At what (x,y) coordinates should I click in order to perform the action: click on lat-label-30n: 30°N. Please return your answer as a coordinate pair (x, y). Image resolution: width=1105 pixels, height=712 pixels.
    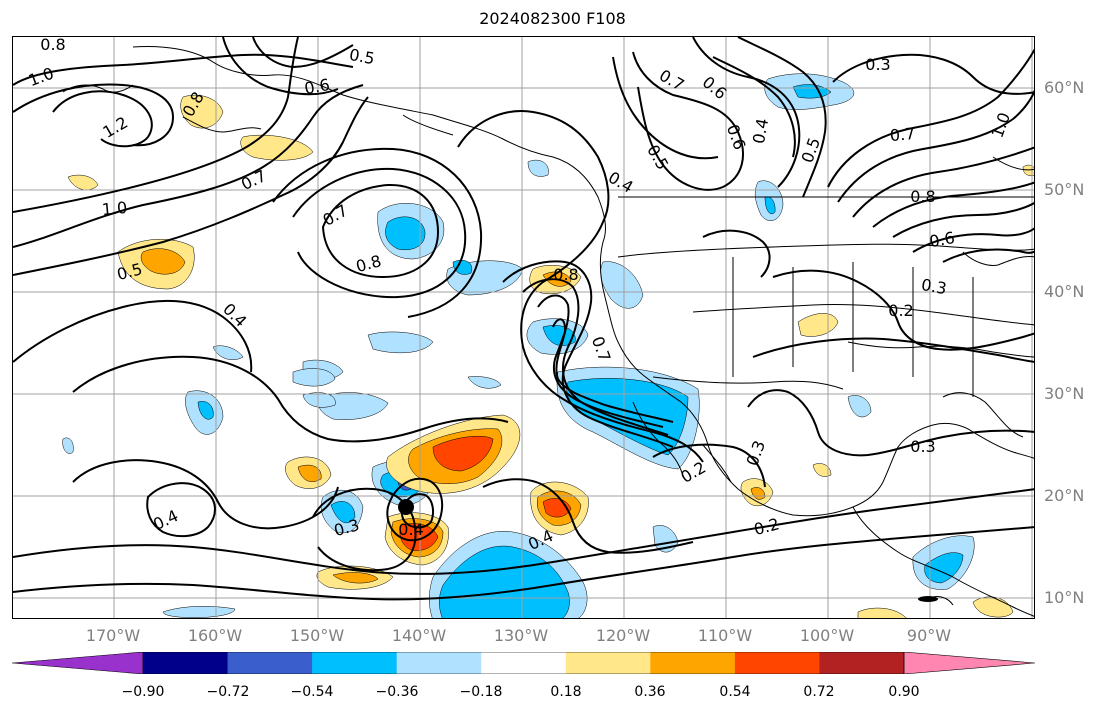
    Looking at the image, I should click on (1064, 393).